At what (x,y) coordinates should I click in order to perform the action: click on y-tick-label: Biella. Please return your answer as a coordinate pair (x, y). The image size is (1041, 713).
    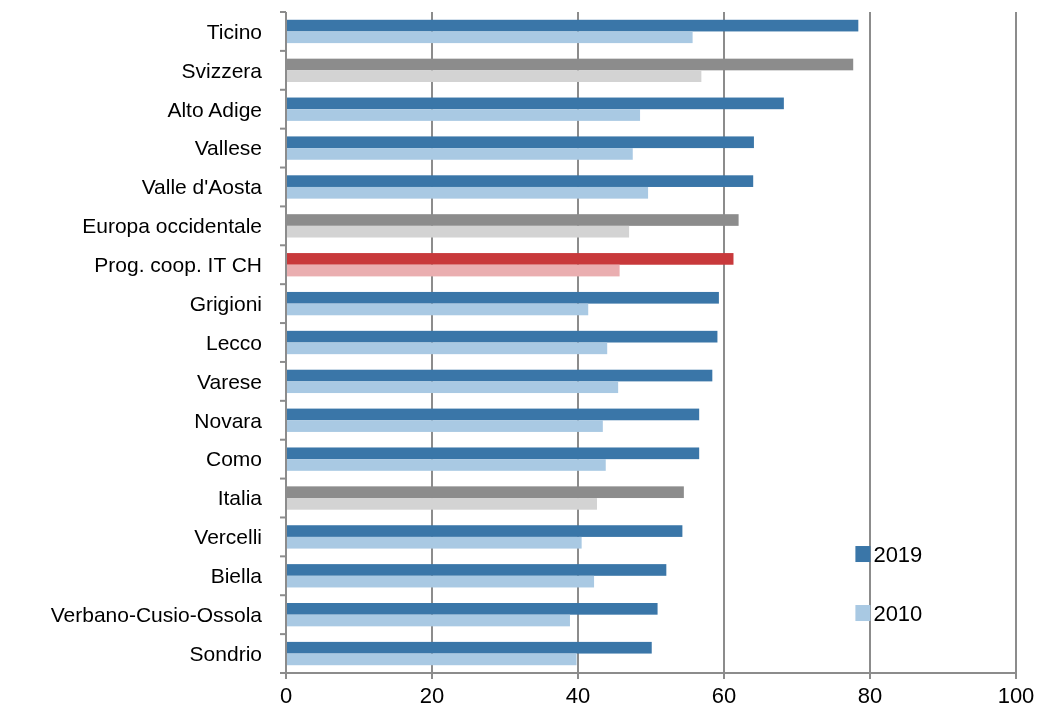
    Looking at the image, I should click on (236, 576).